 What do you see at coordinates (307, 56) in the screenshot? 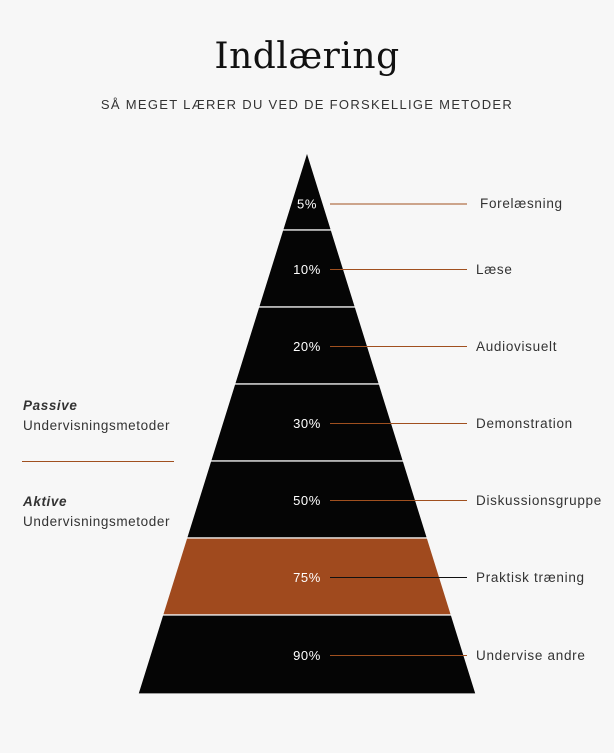
I see `page-title: Indlæring` at bounding box center [307, 56].